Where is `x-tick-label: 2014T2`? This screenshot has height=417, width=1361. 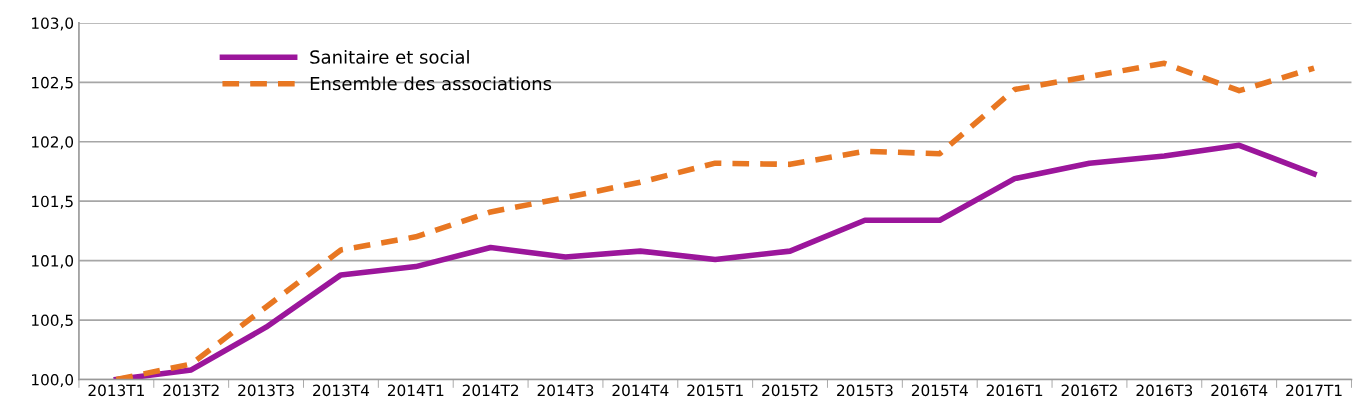 x-tick-label: 2014T2 is located at coordinates (490, 390).